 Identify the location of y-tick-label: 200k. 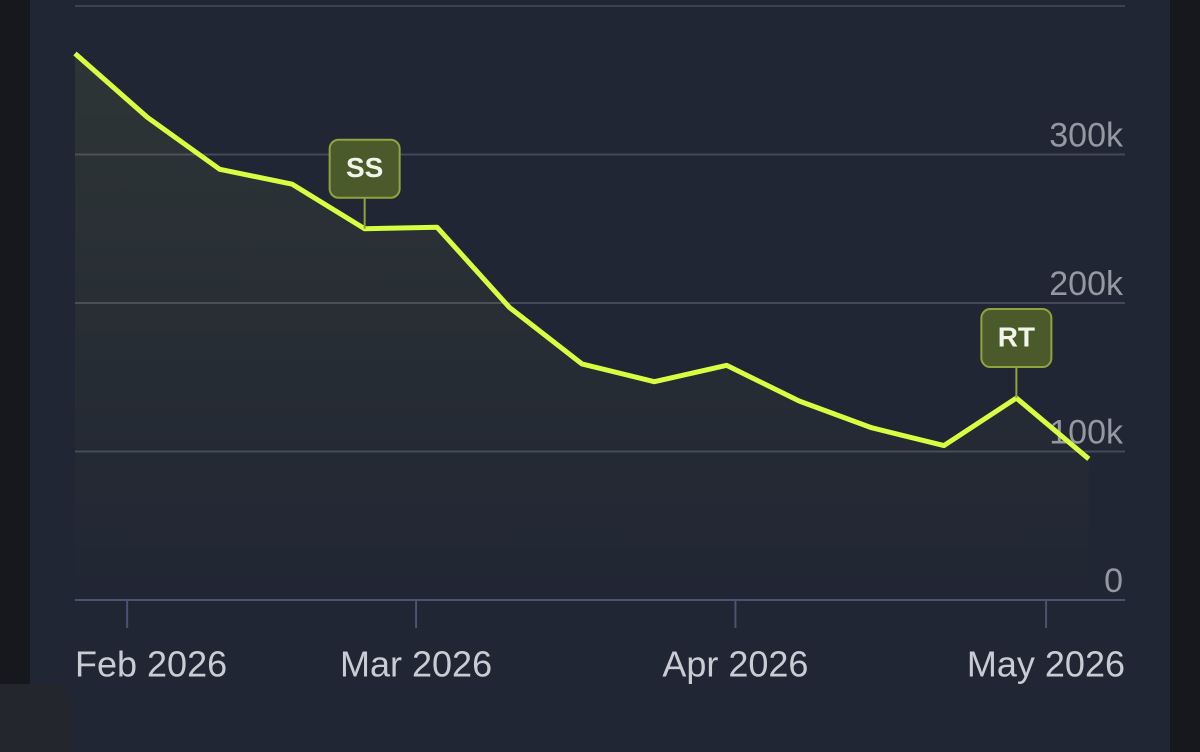
(1086, 284).